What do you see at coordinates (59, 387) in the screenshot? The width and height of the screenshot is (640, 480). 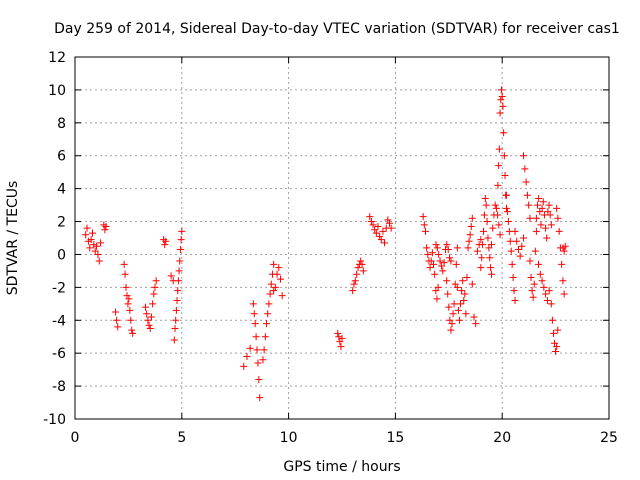 I see `y-tick-label: -8` at bounding box center [59, 387].